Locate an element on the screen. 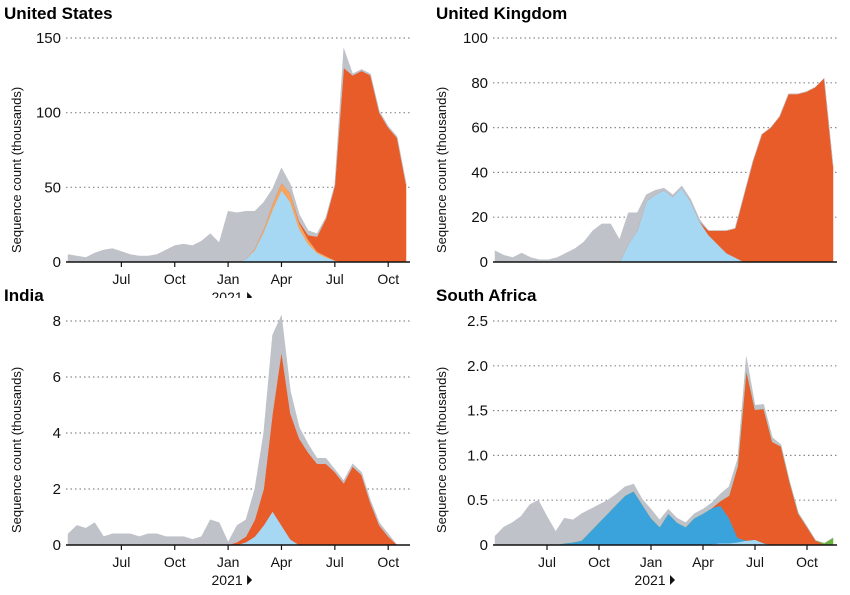  sa-ytick-label: 0 is located at coordinates (484, 545).